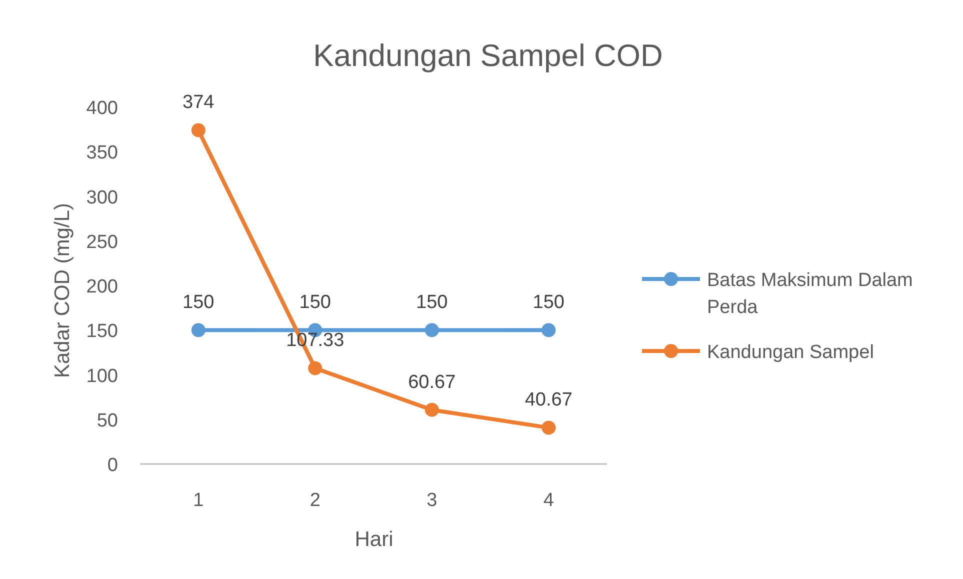 The width and height of the screenshot is (963, 579). Describe the element at coordinates (810, 294) in the screenshot. I see `legend-label: Batas Maksimum Dalam Perda` at that location.